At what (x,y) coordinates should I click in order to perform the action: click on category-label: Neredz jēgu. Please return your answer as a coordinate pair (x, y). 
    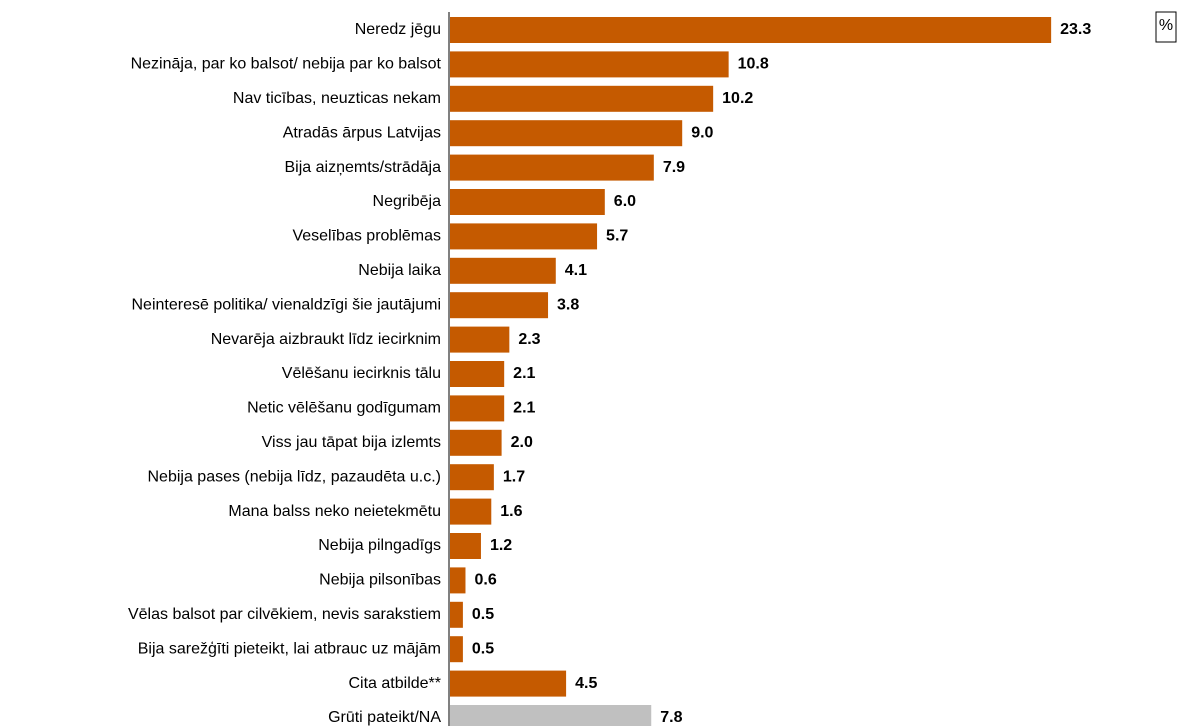
    Looking at the image, I should click on (398, 29).